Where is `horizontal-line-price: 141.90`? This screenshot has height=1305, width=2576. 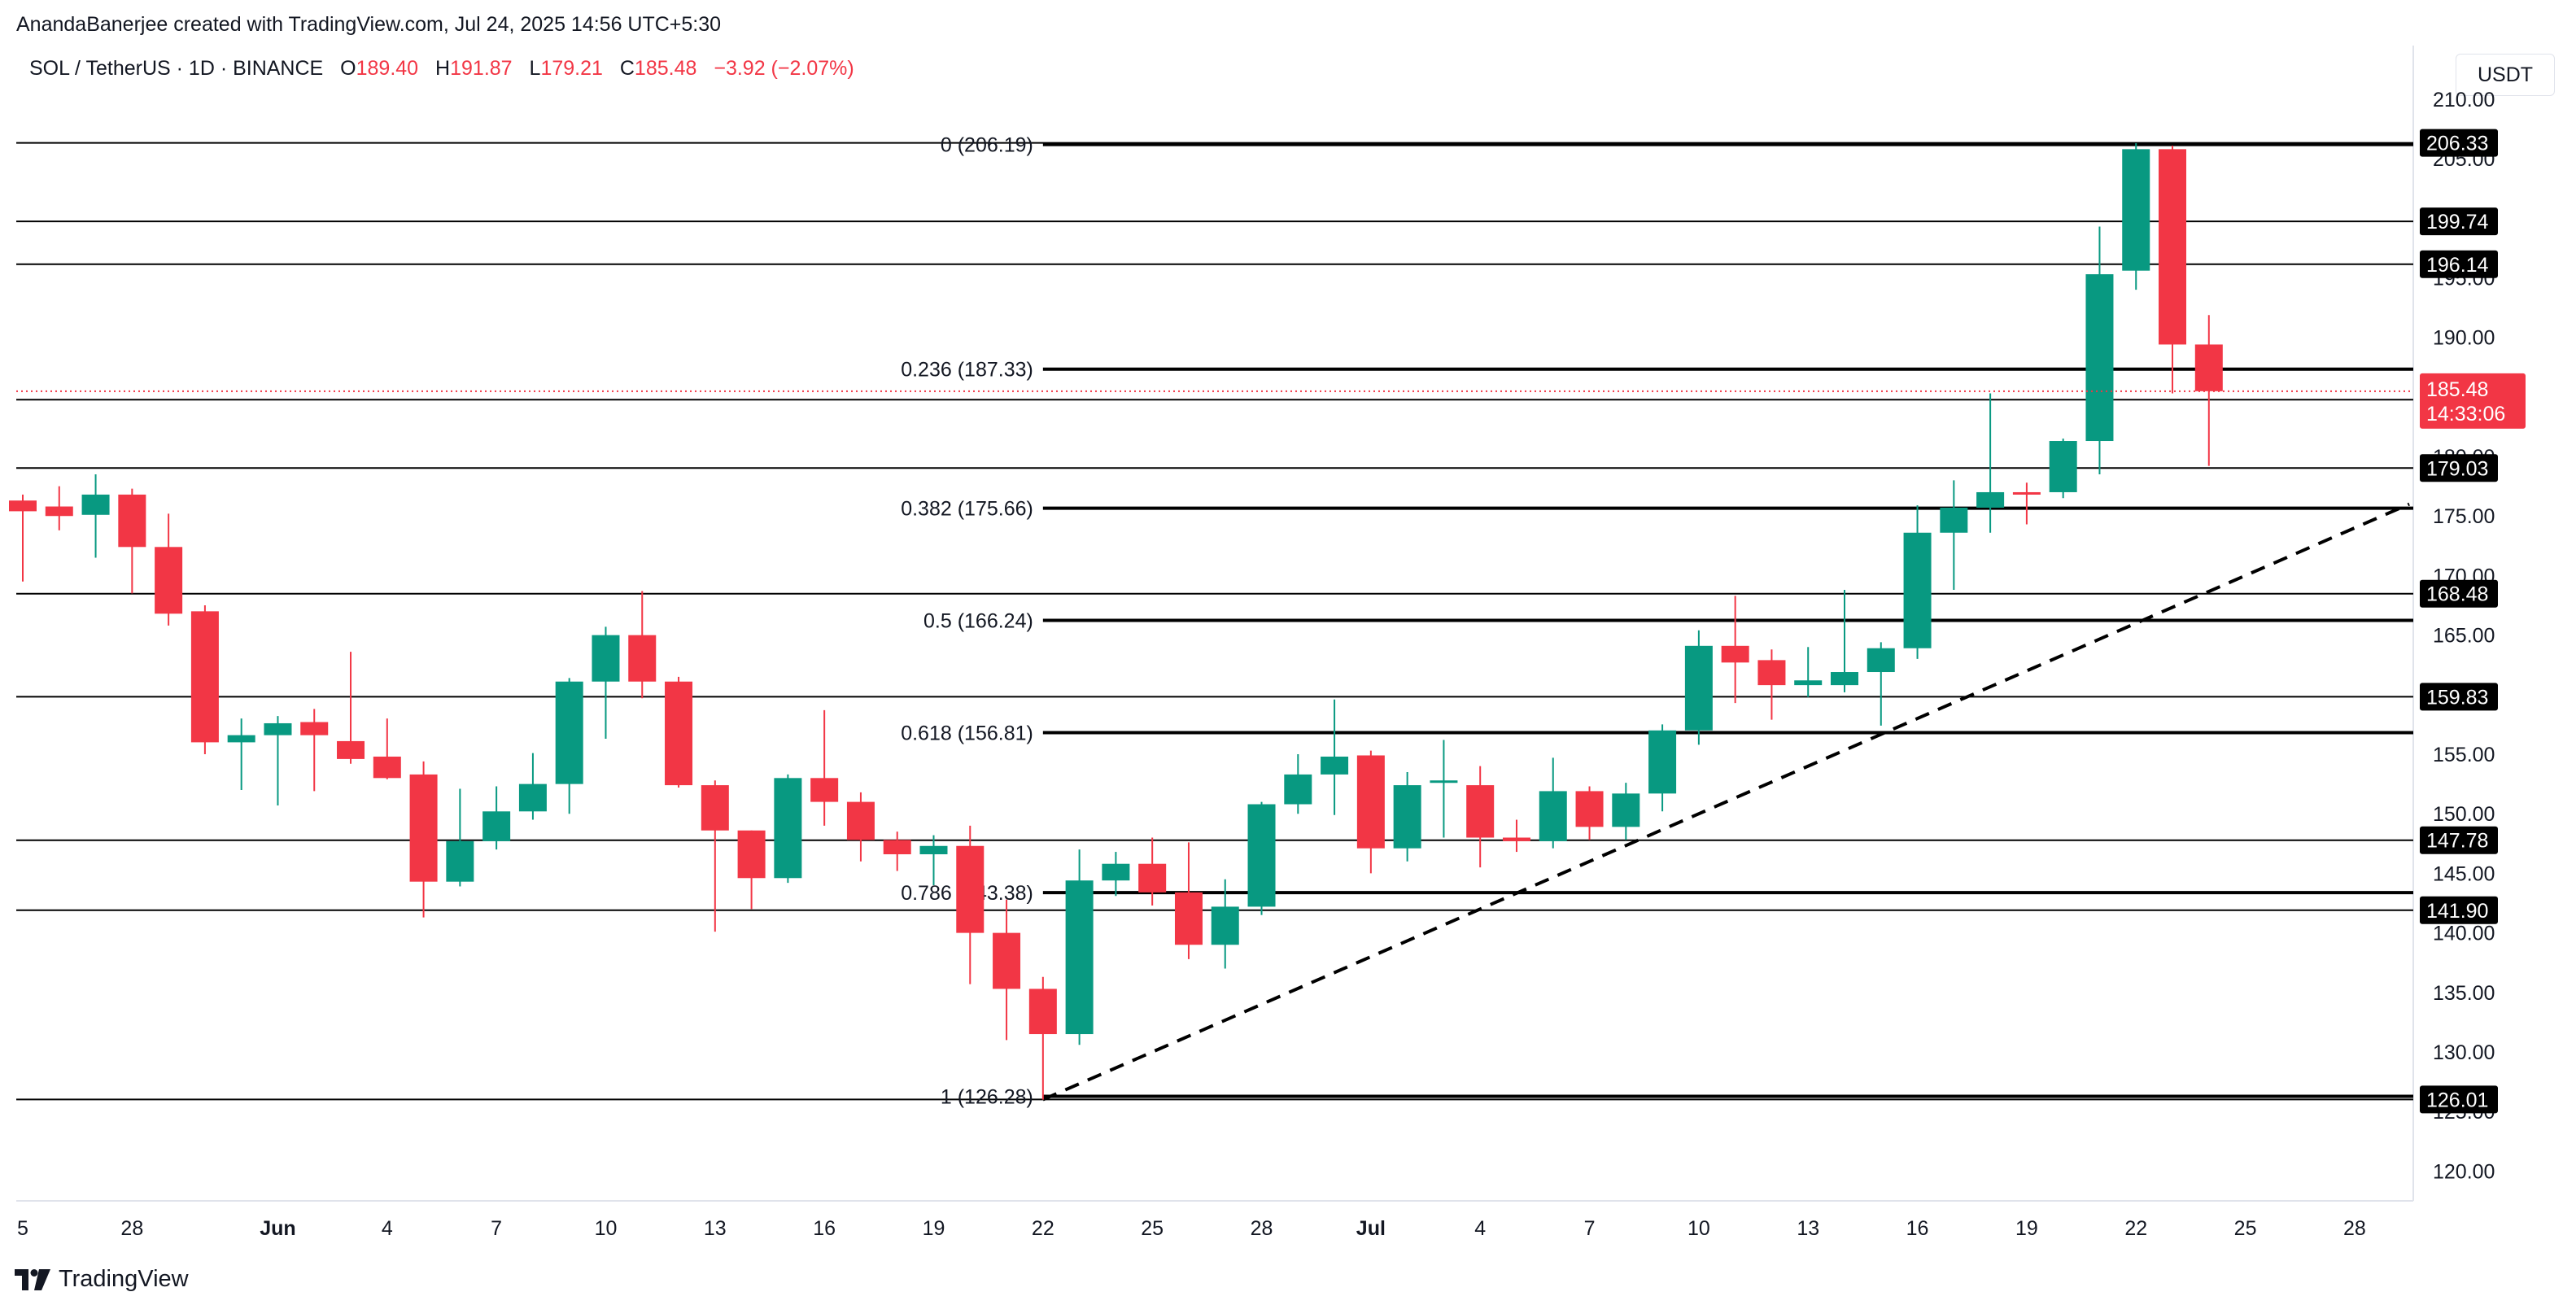 horizontal-line-price: 141.90 is located at coordinates (2457, 911).